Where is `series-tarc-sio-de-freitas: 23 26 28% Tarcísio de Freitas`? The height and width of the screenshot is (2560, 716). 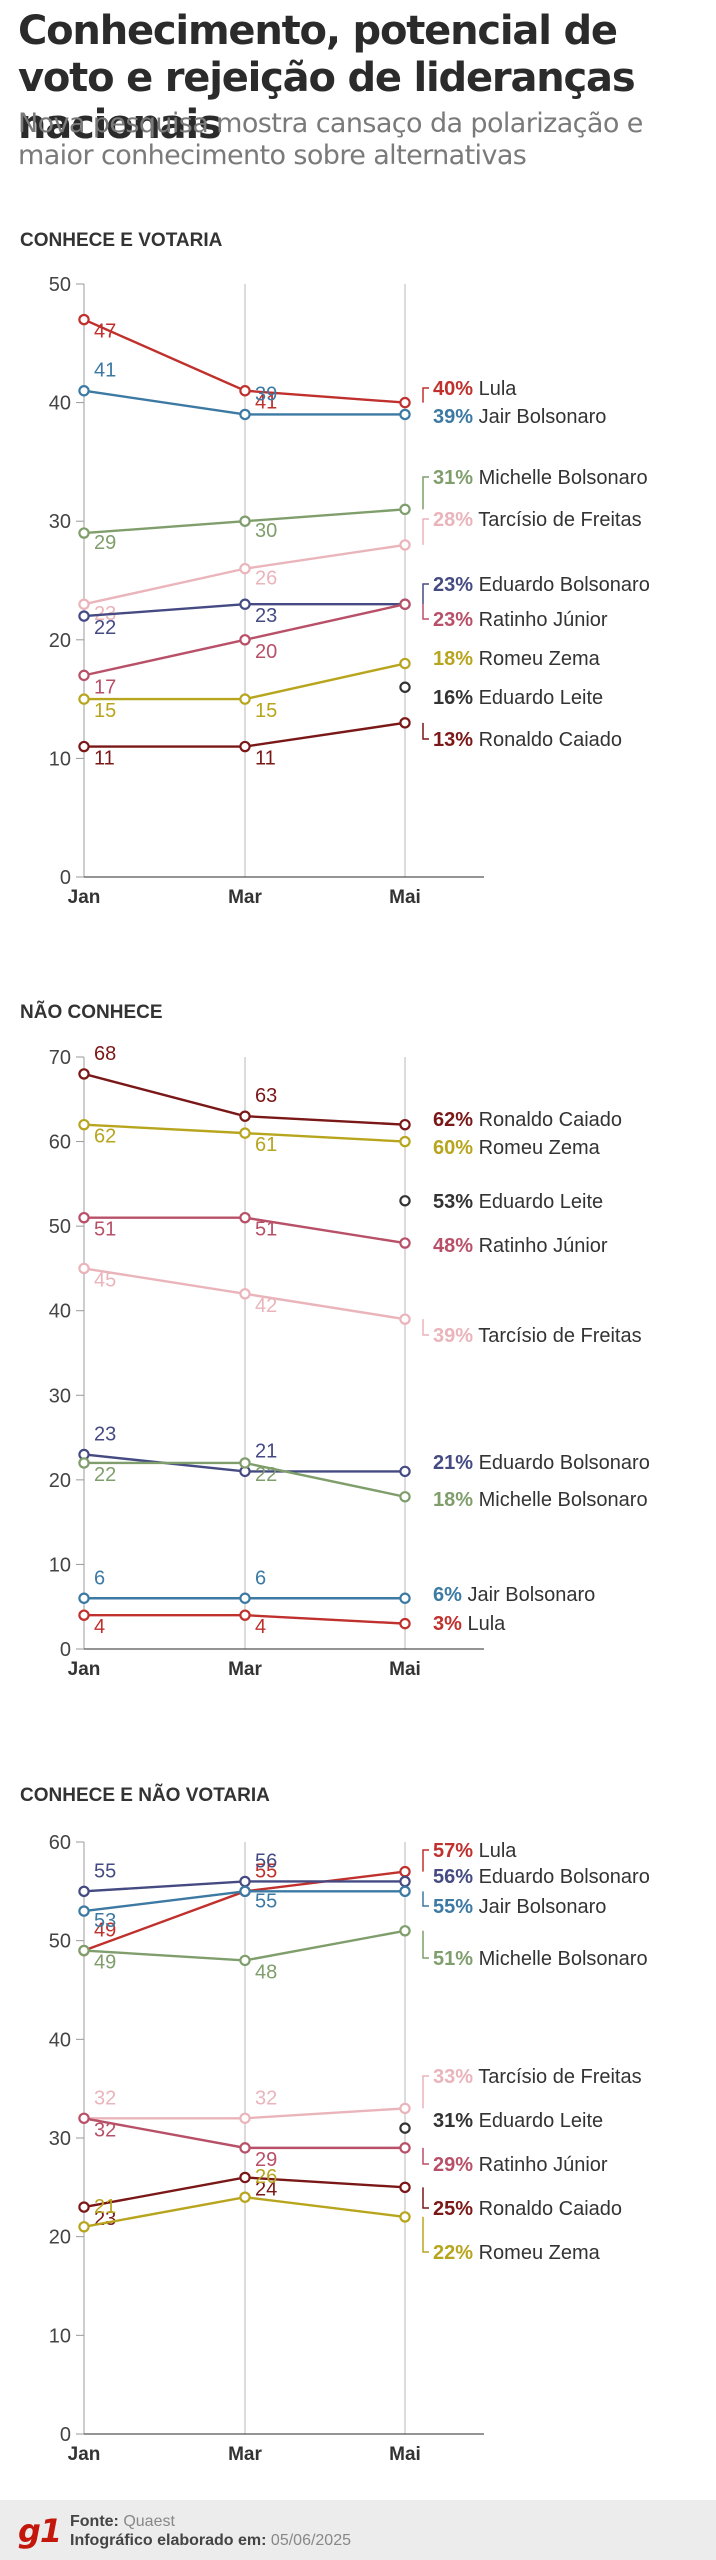
series-tarc-sio-de-freitas: 23 26 28% Tarcísio de Freitas is located at coordinates (360, 567).